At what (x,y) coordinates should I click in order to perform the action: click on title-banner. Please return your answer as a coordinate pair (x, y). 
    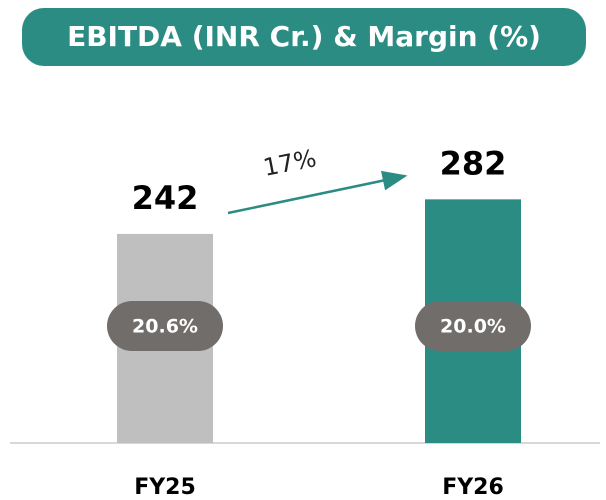
    Looking at the image, I should click on (304, 37).